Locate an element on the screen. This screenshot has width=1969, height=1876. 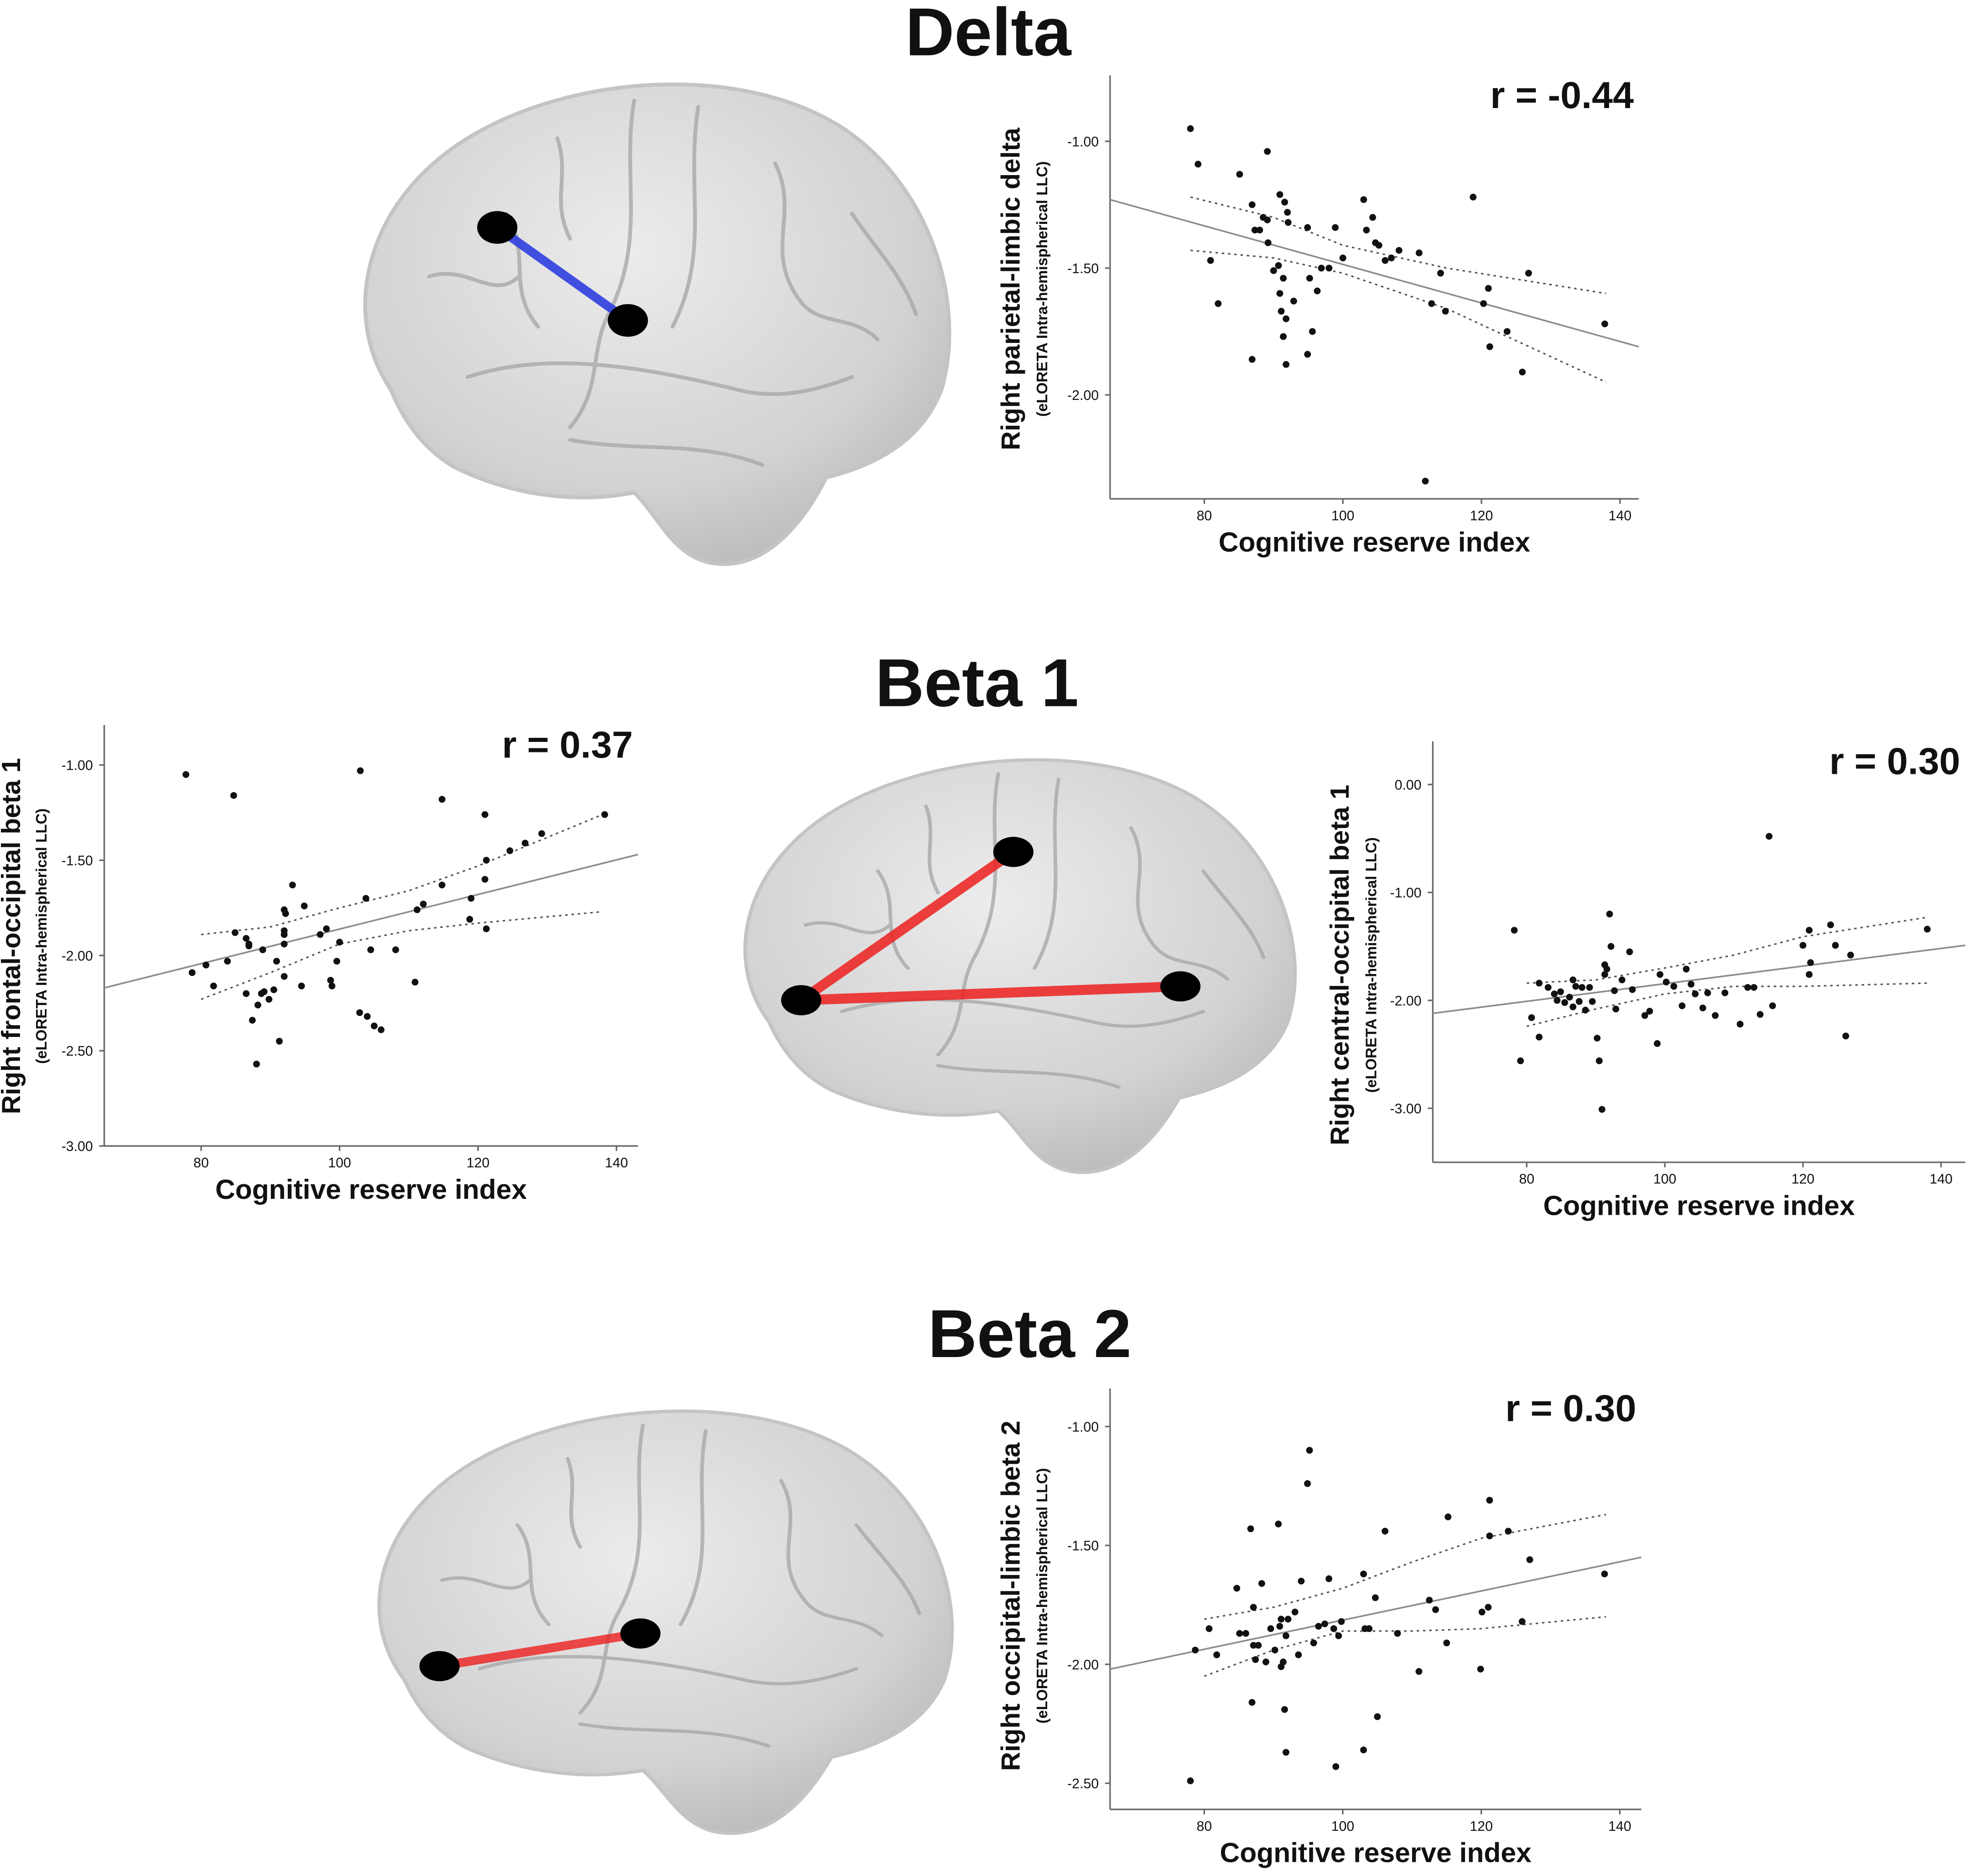
x-axis-label: Cognitive reserve index is located at coordinates (1376, 1852).